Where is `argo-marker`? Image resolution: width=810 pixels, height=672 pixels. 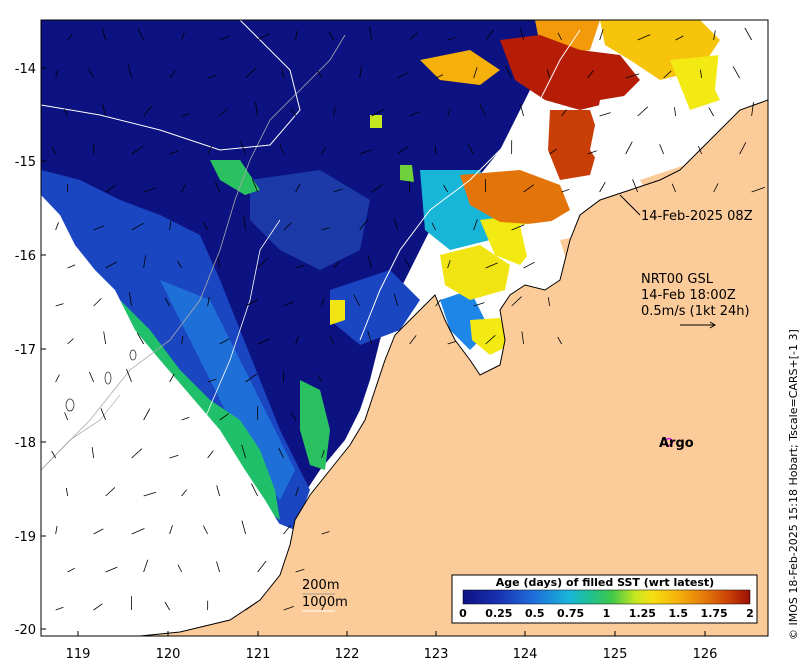
argo-marker is located at coordinates (669, 442).